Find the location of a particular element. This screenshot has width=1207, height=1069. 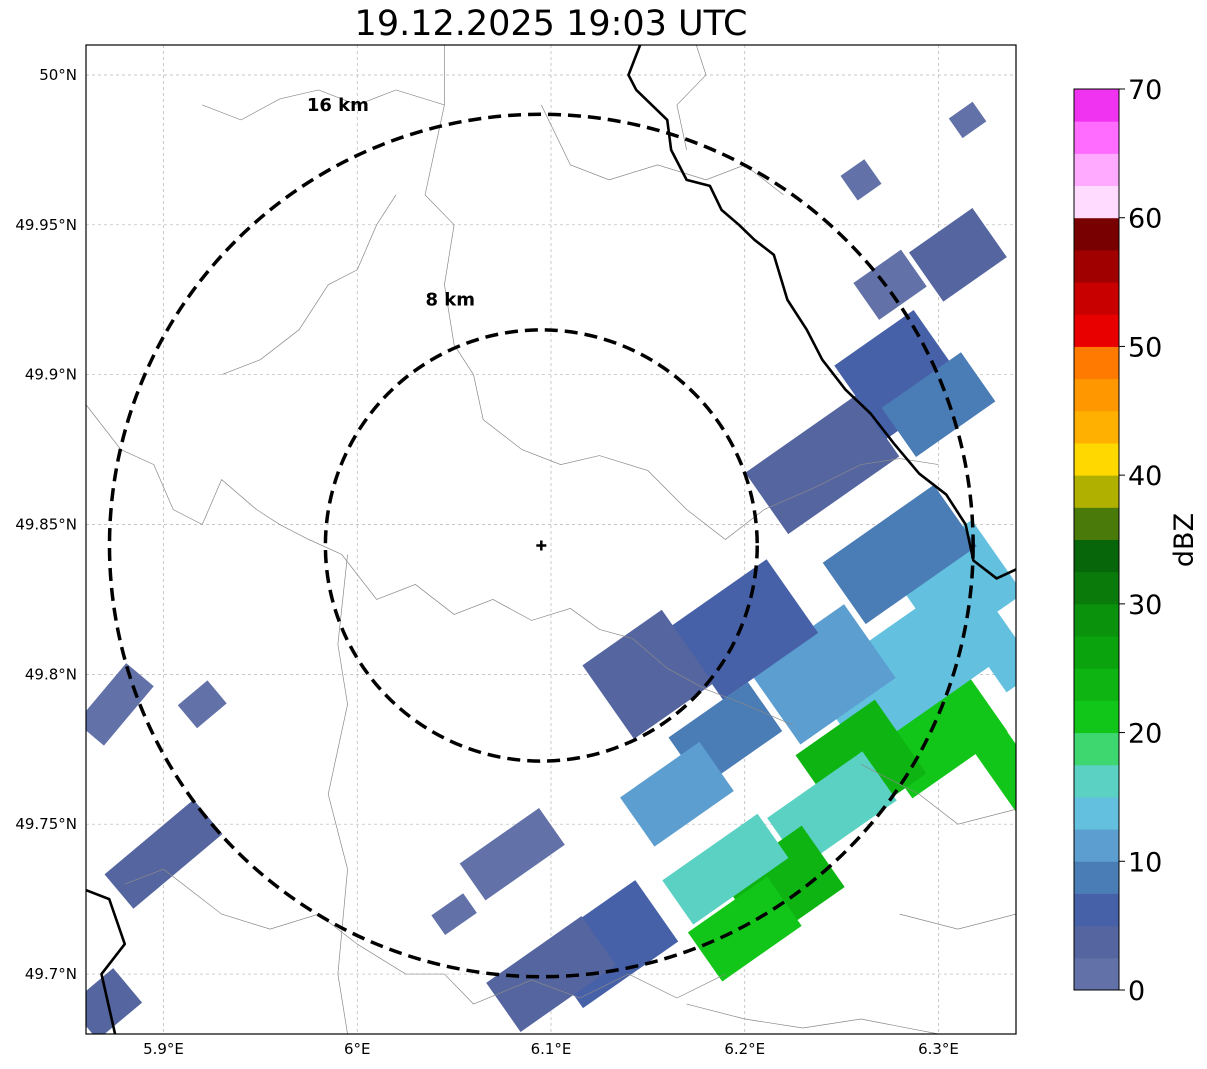

lat-tick-label: 49.85°N is located at coordinates (46, 525).